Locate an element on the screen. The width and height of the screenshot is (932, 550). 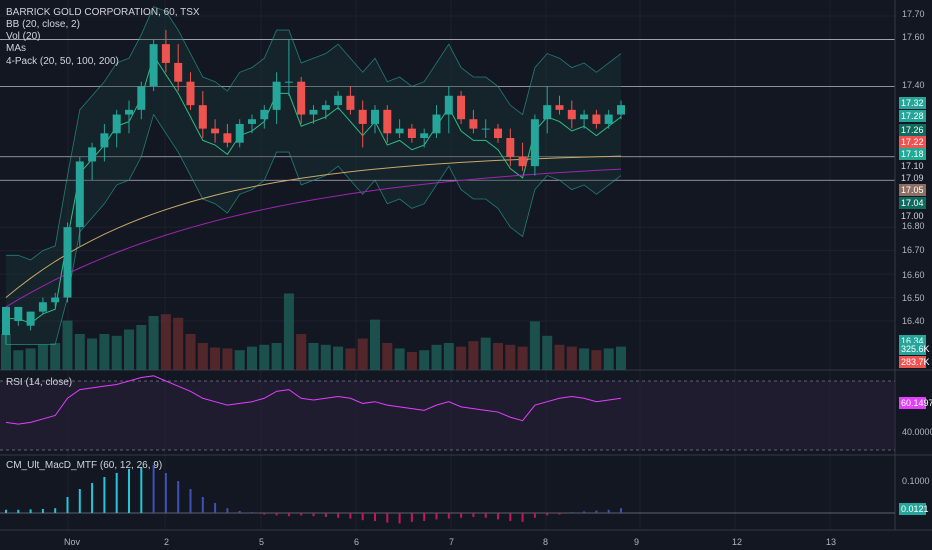
price-tick: 17.70 is located at coordinates (913, 14).